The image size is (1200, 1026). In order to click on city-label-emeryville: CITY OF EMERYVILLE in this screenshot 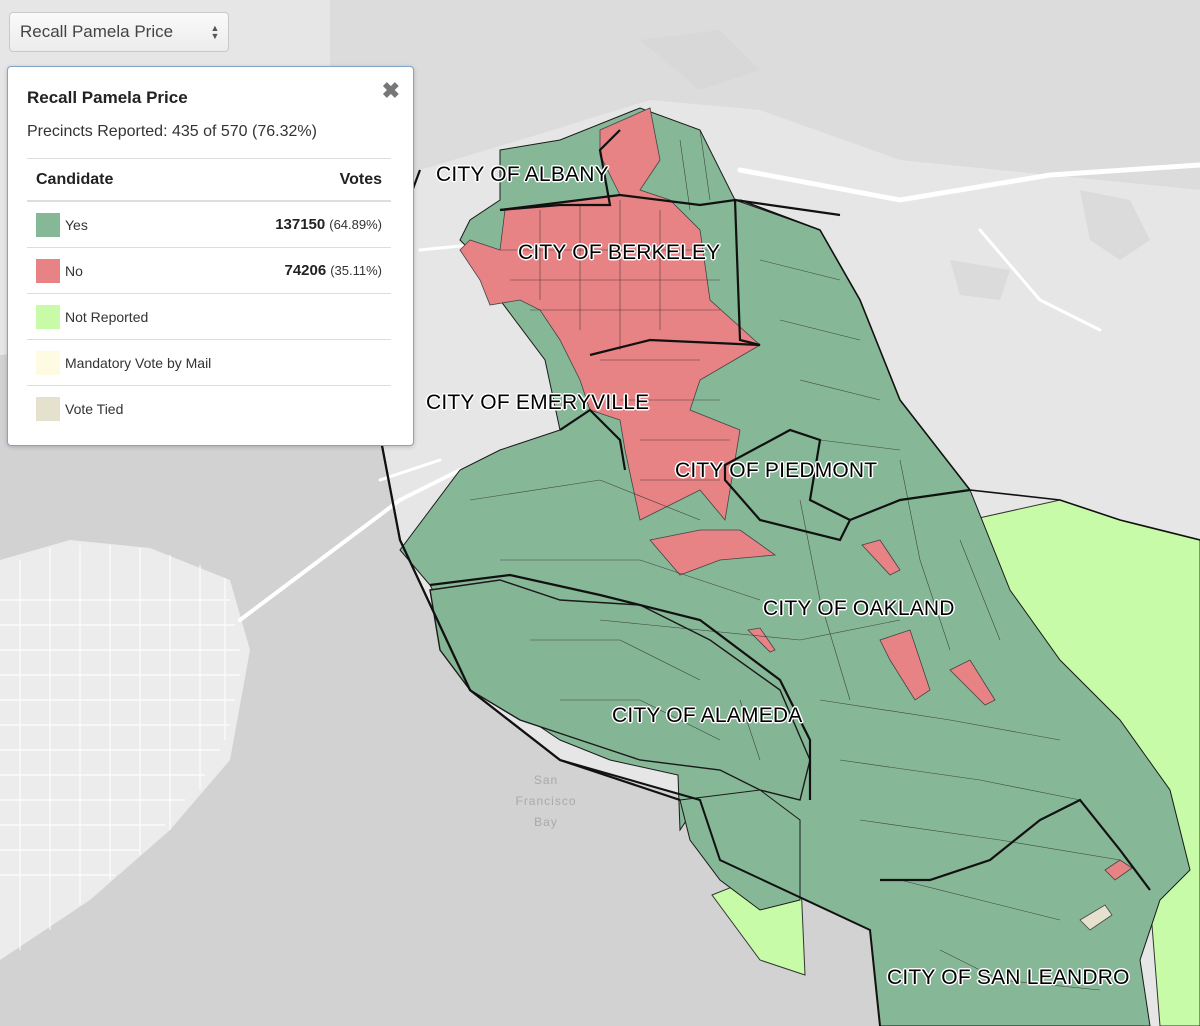, I will do `click(538, 402)`.